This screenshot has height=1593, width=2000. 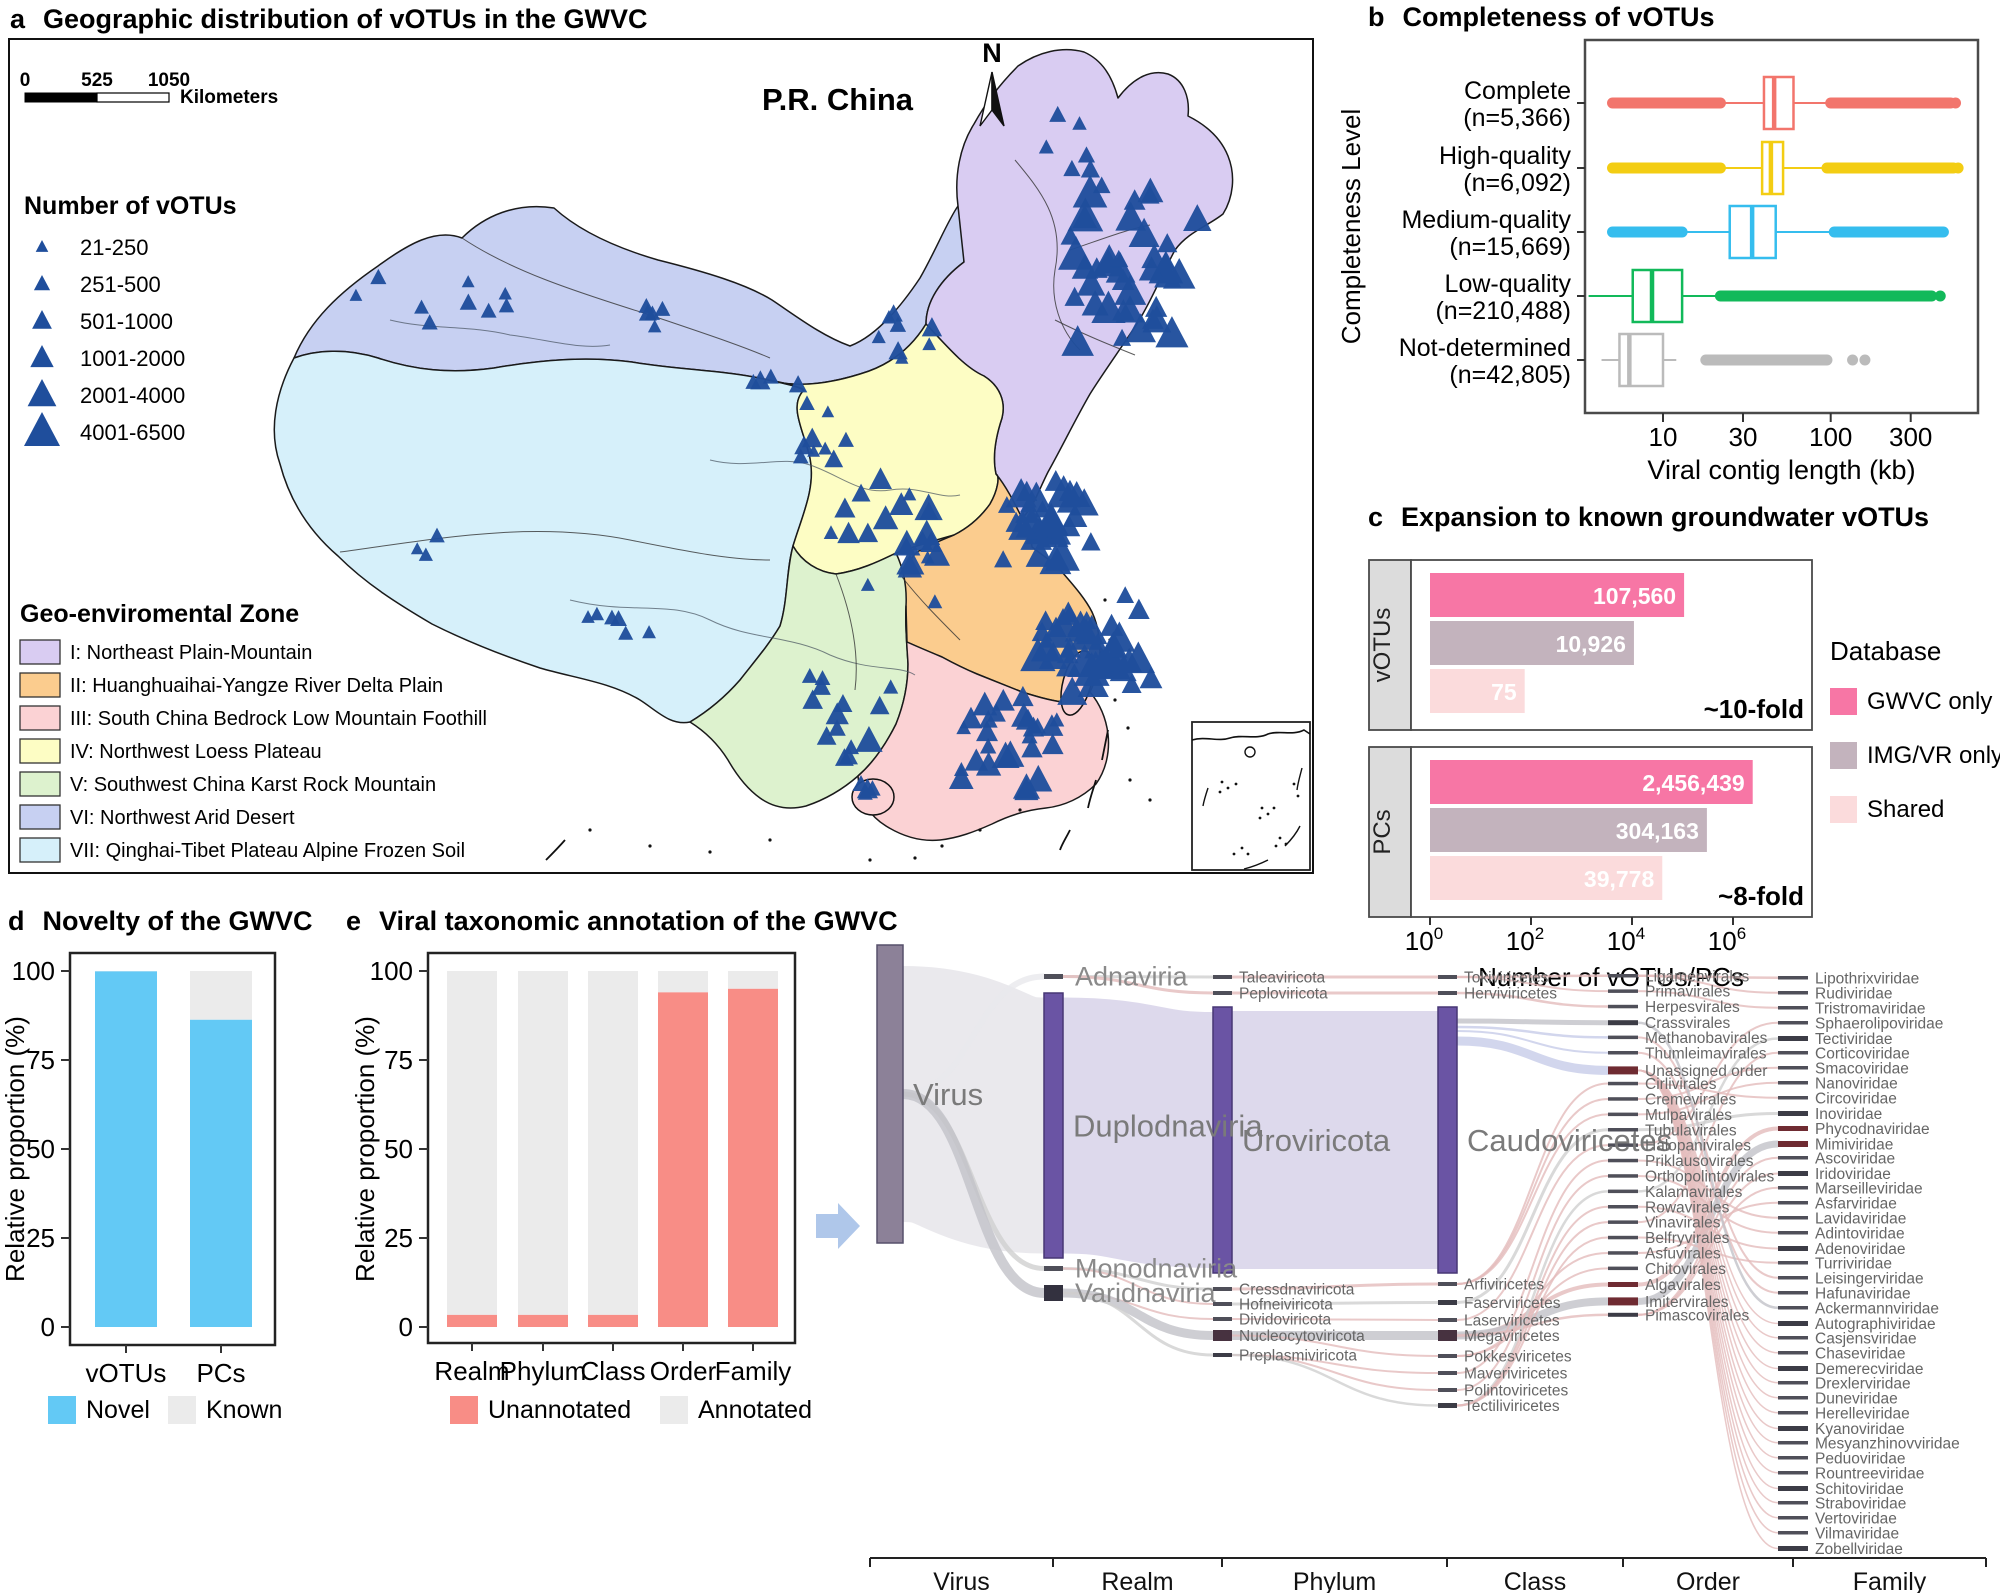 I want to click on sankey-node-nanoviridae, so click(x=1793, y=1083).